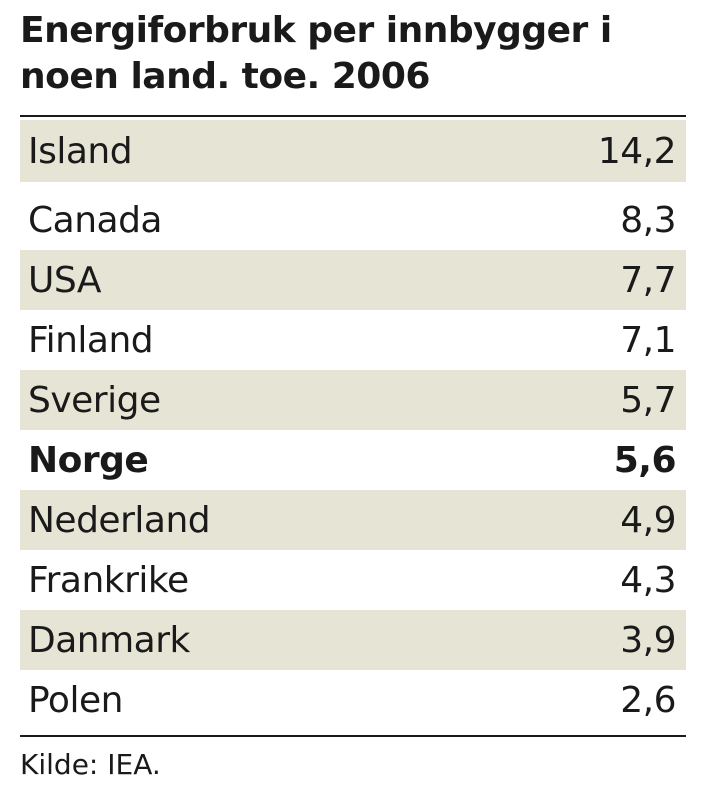  I want to click on table-row: Nederland 4,9, so click(353, 520).